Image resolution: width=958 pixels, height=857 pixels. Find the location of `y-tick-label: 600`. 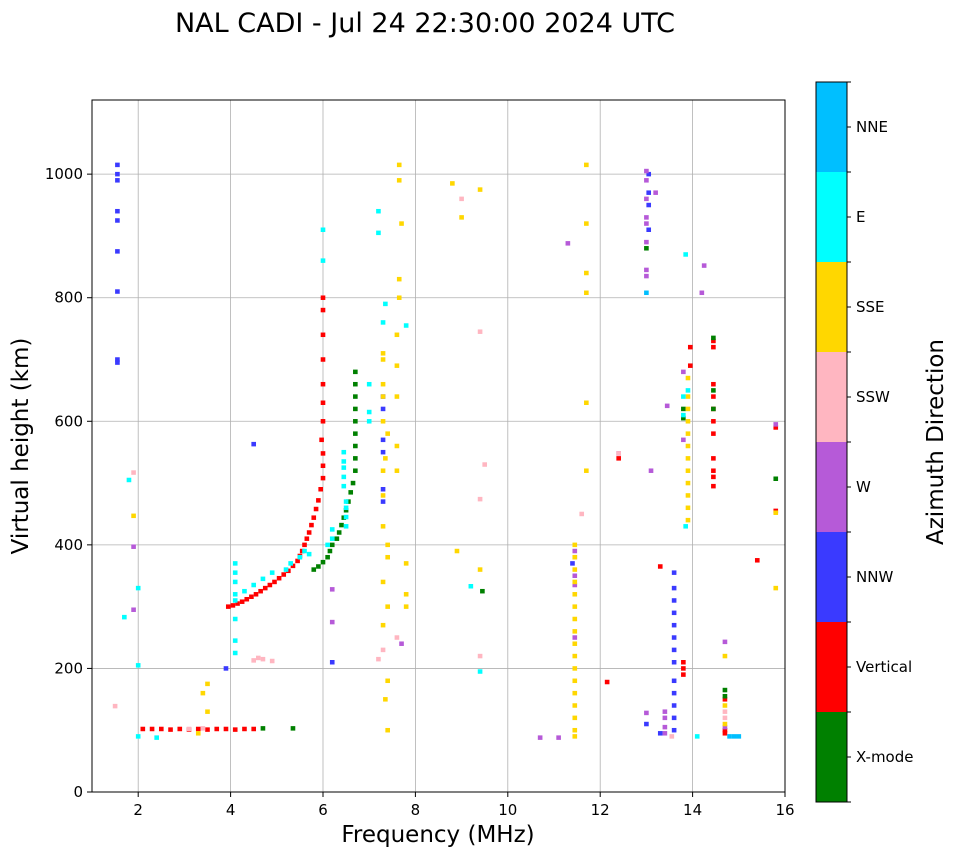

y-tick-label: 600 is located at coordinates (68, 421).